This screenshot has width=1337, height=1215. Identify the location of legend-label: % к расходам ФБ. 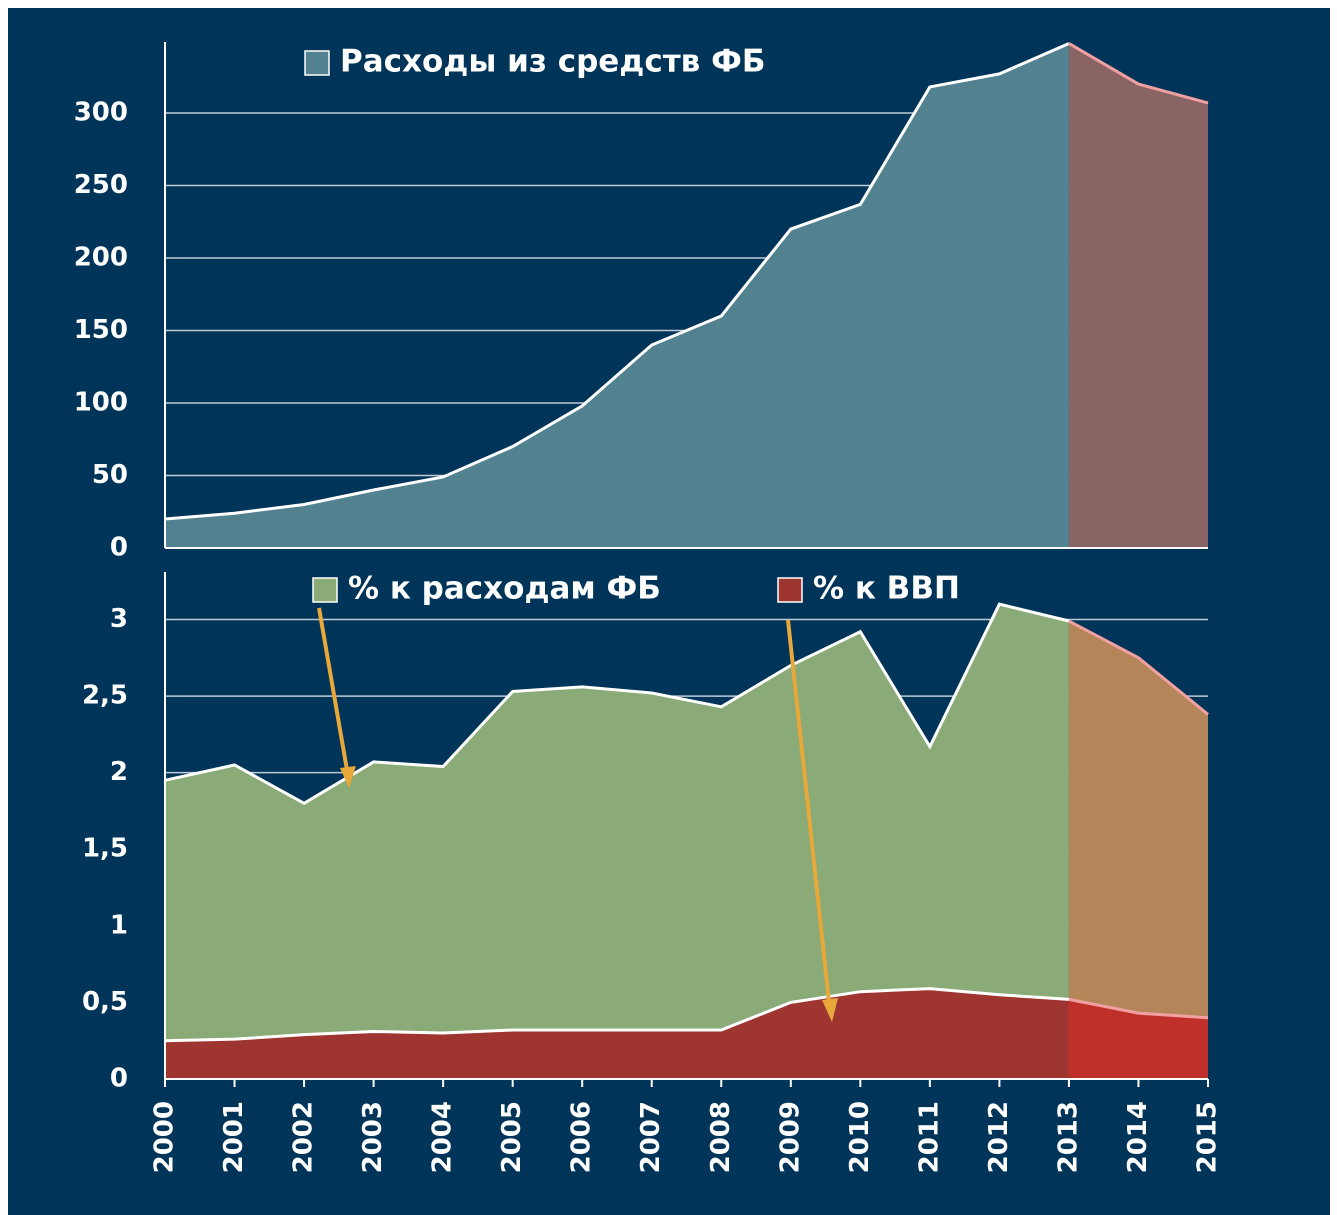
(504, 589).